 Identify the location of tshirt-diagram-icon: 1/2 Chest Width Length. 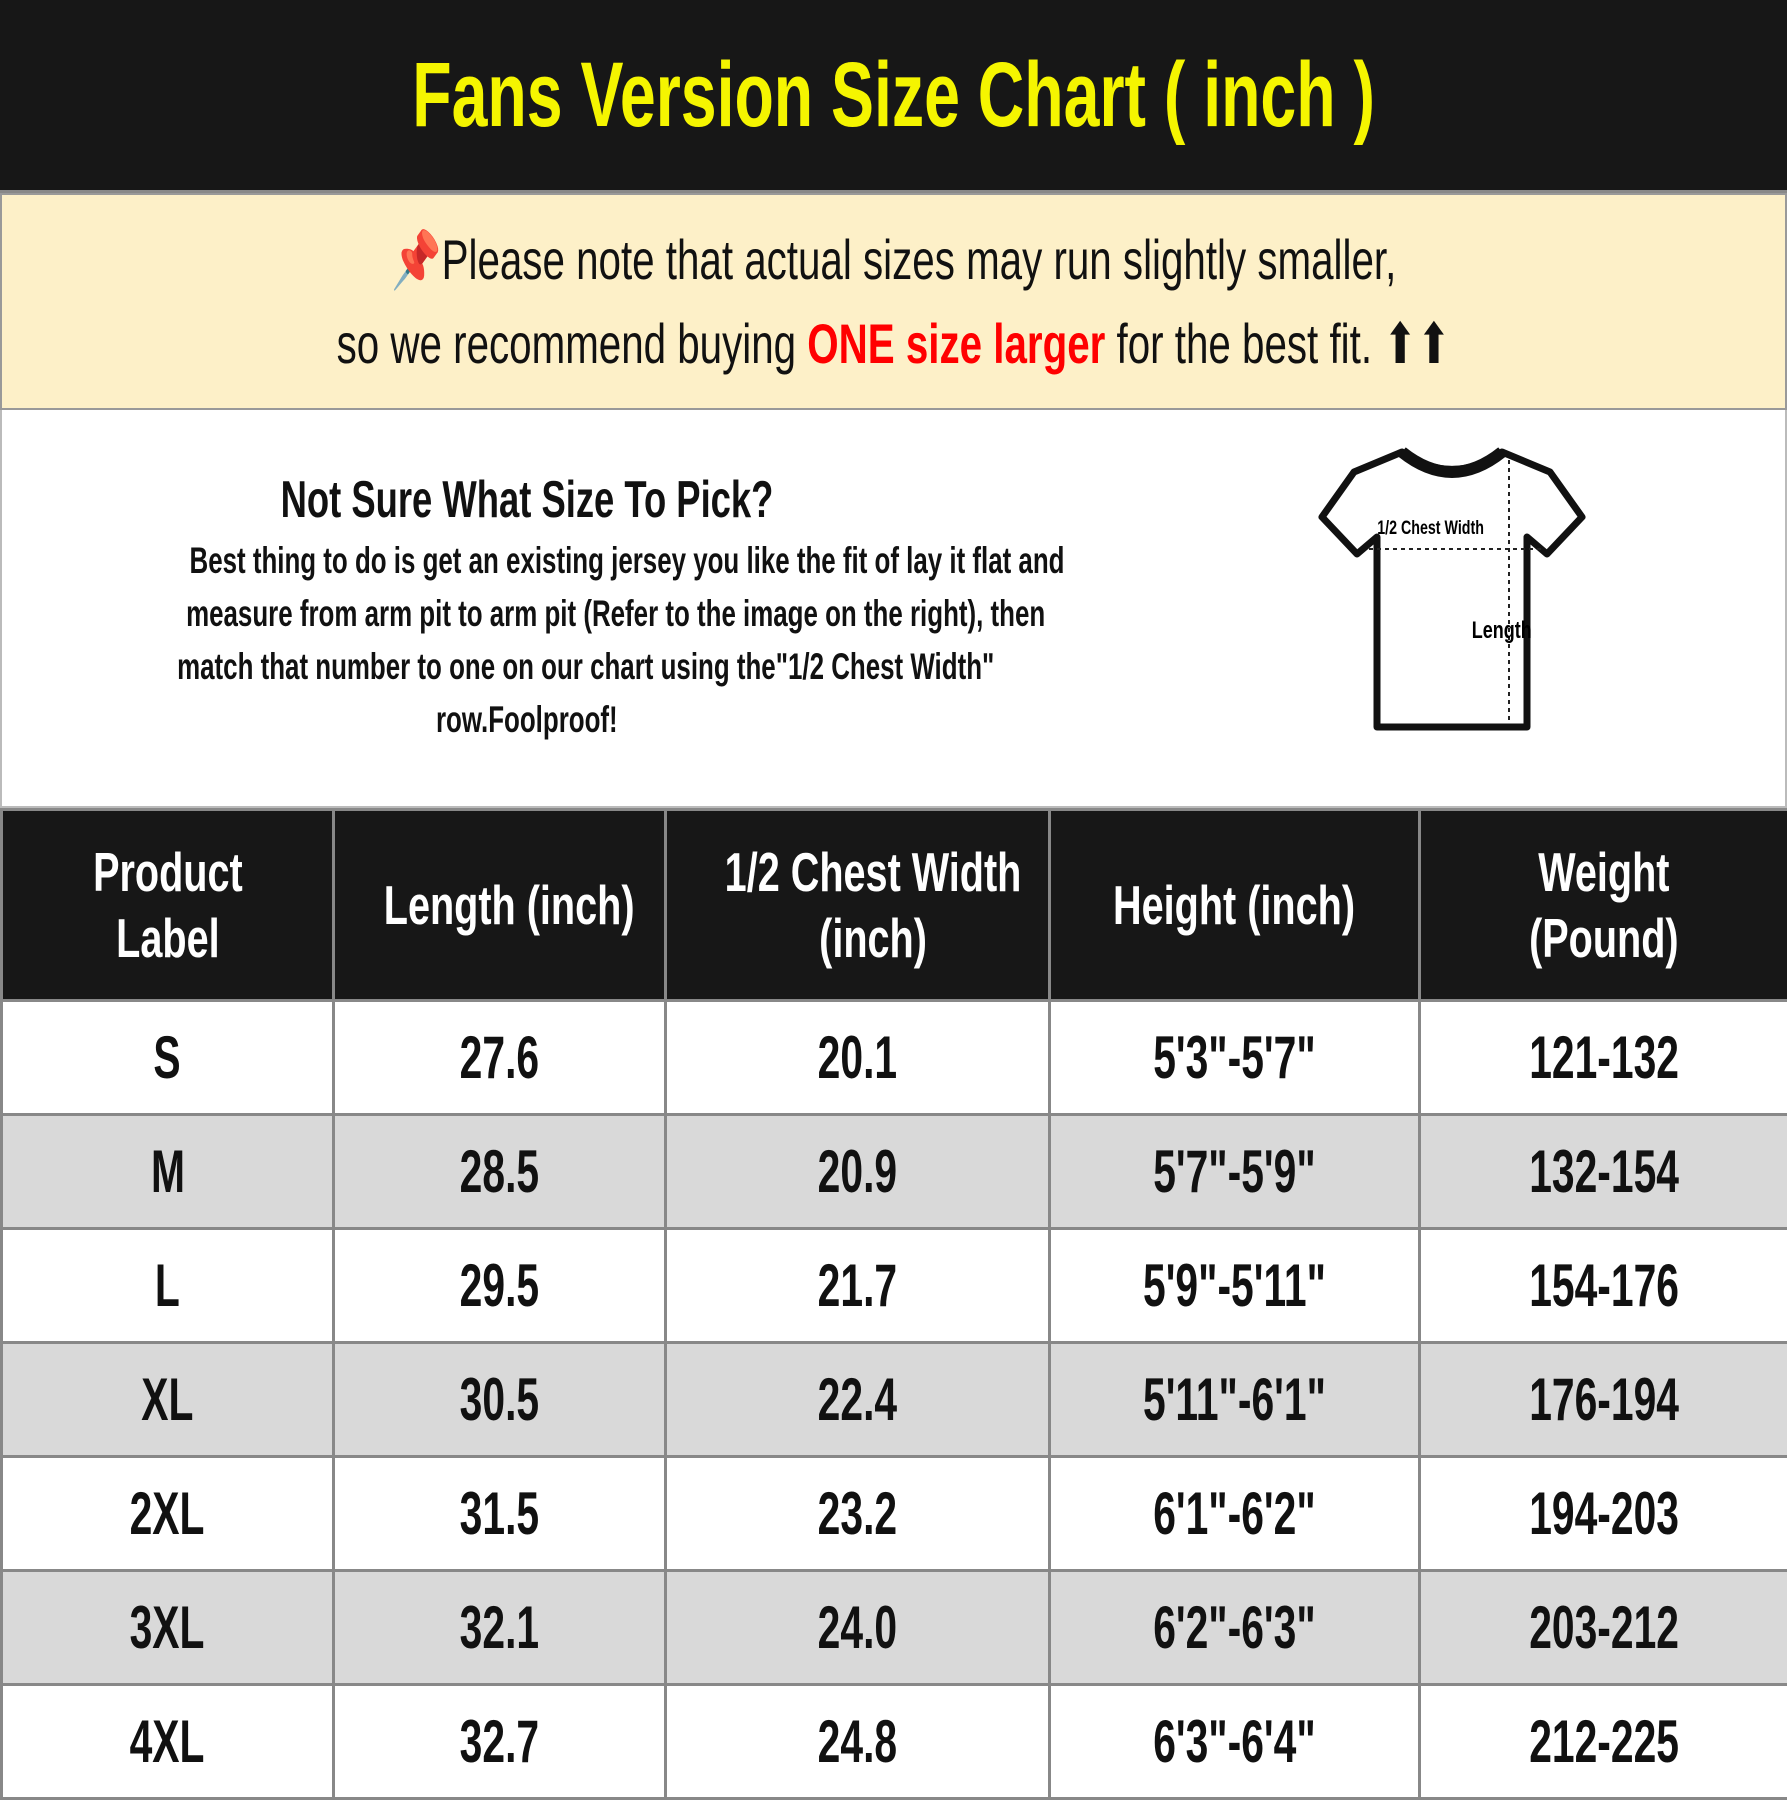
(1452, 587).